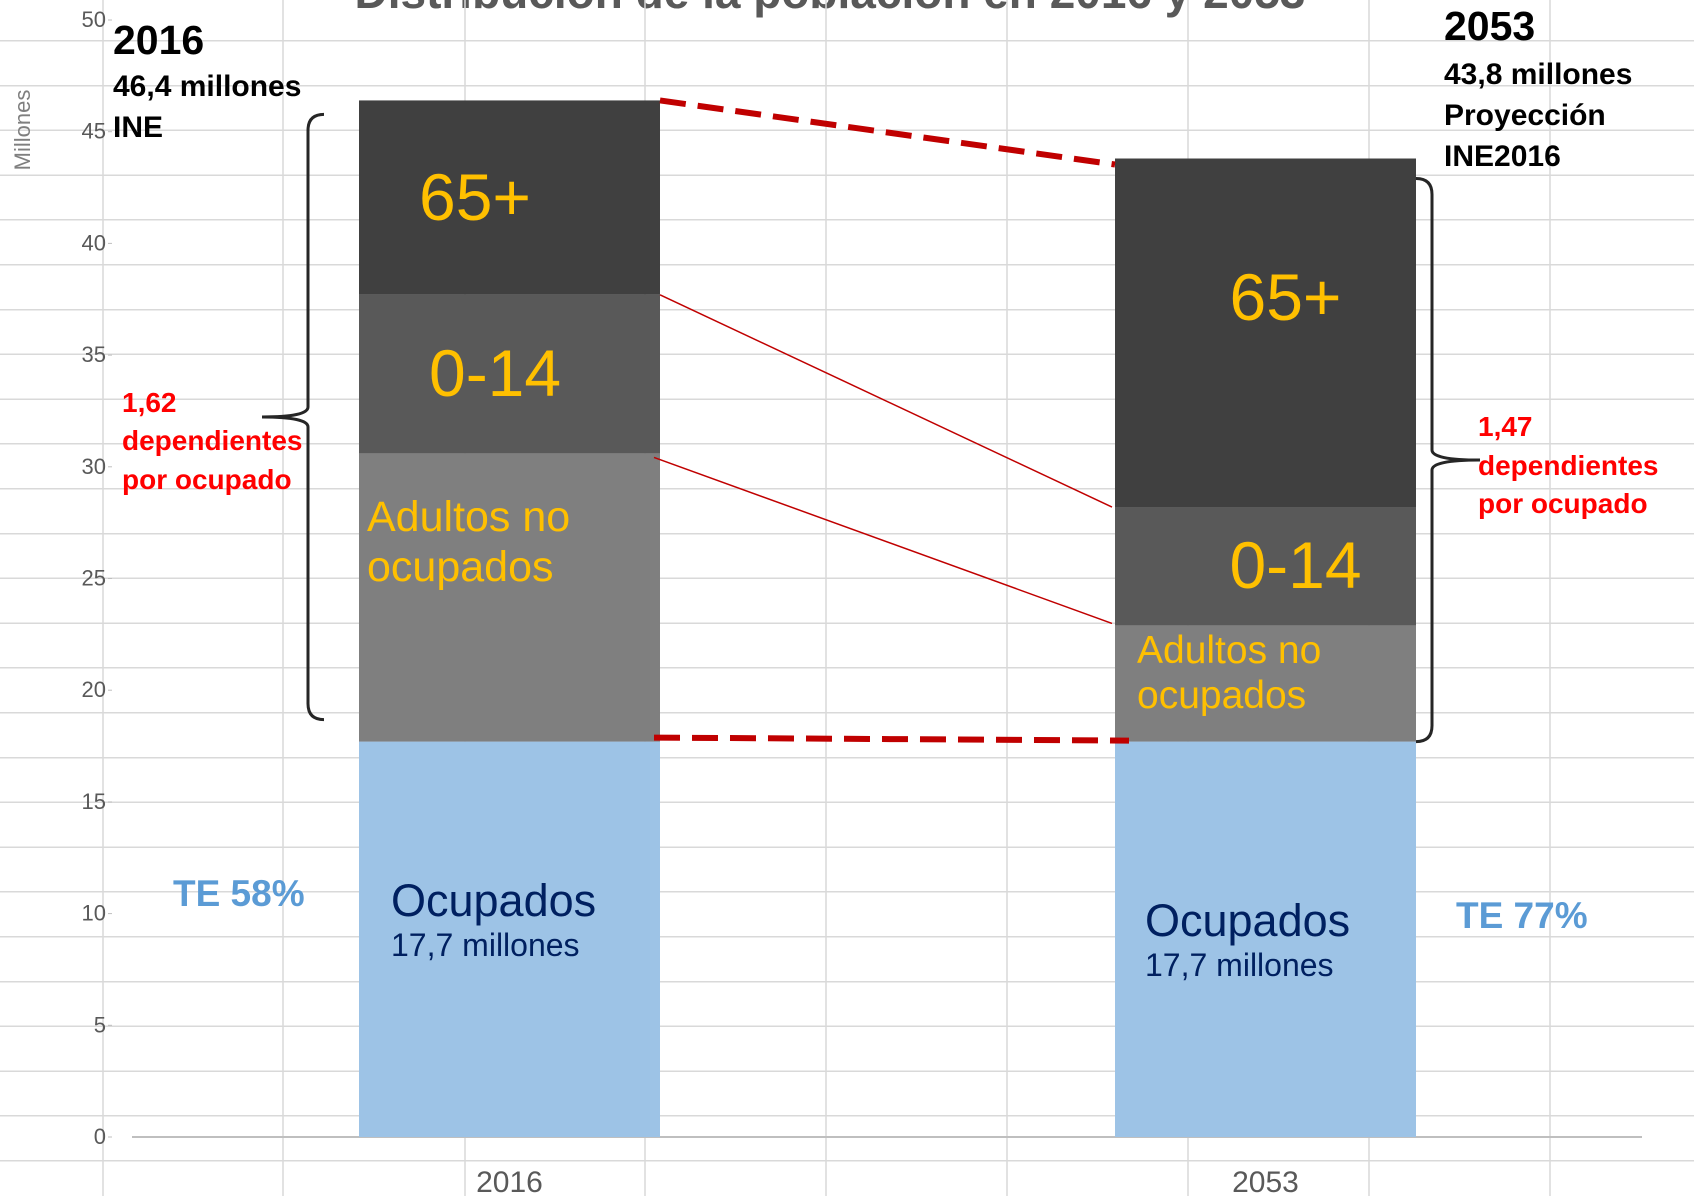 This screenshot has height=1196, width=1694. I want to click on y-axis-label: Millones, so click(22, 130).